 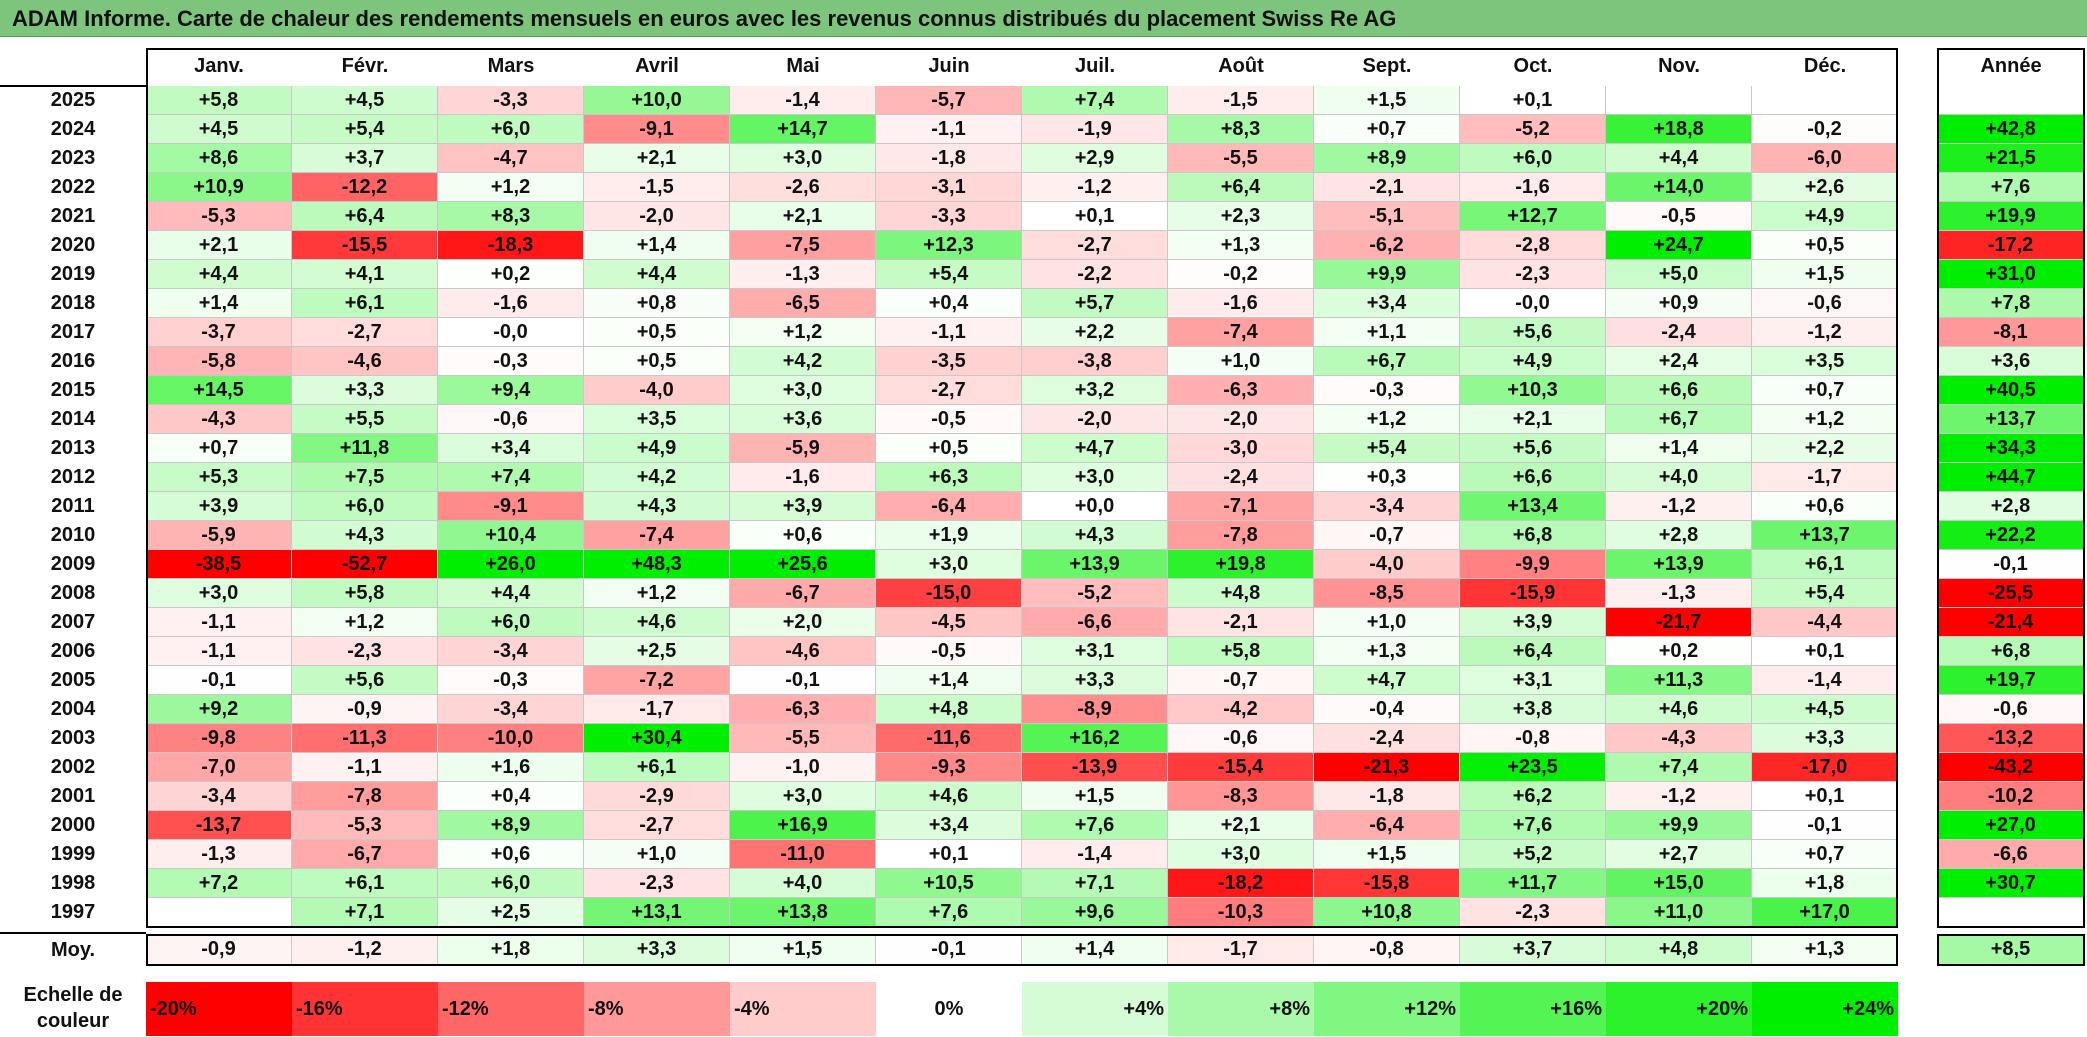 I want to click on heatmap-cell: -4,7, so click(x=511, y=158).